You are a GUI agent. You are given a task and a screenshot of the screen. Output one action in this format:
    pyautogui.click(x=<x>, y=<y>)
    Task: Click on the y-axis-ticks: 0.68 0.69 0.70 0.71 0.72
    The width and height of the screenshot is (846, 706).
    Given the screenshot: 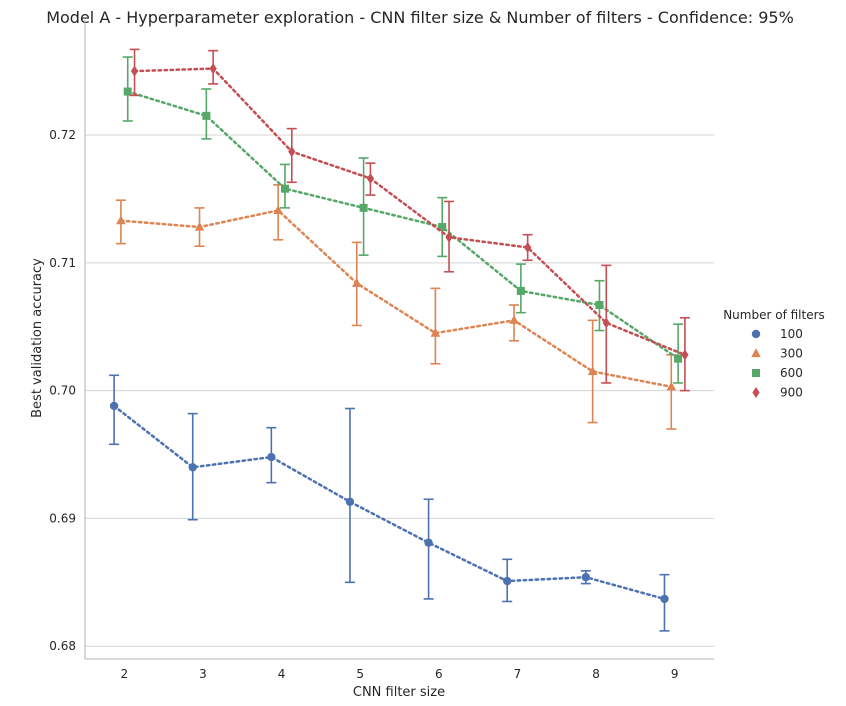 What is the action you would take?
    pyautogui.click(x=62, y=390)
    